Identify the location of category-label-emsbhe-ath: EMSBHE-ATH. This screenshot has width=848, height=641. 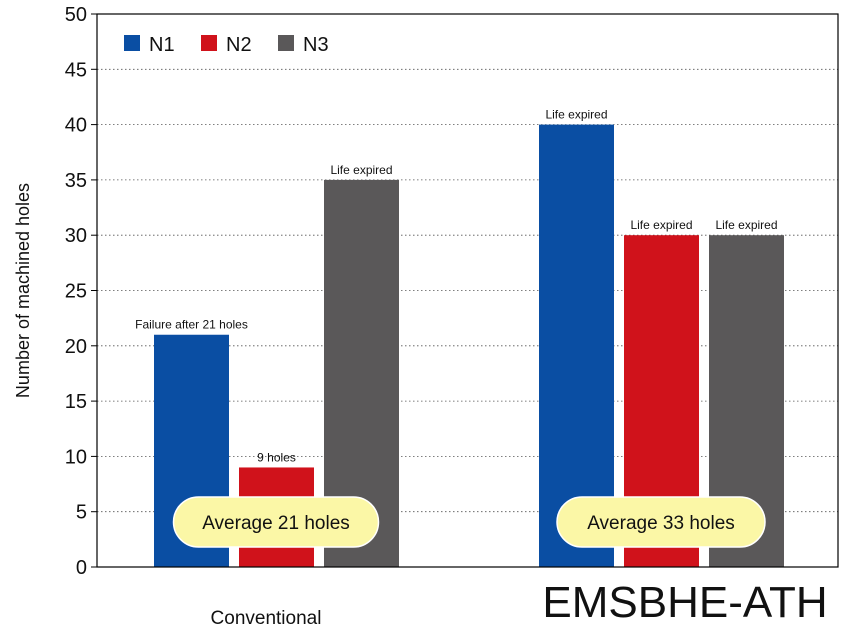
(684, 602).